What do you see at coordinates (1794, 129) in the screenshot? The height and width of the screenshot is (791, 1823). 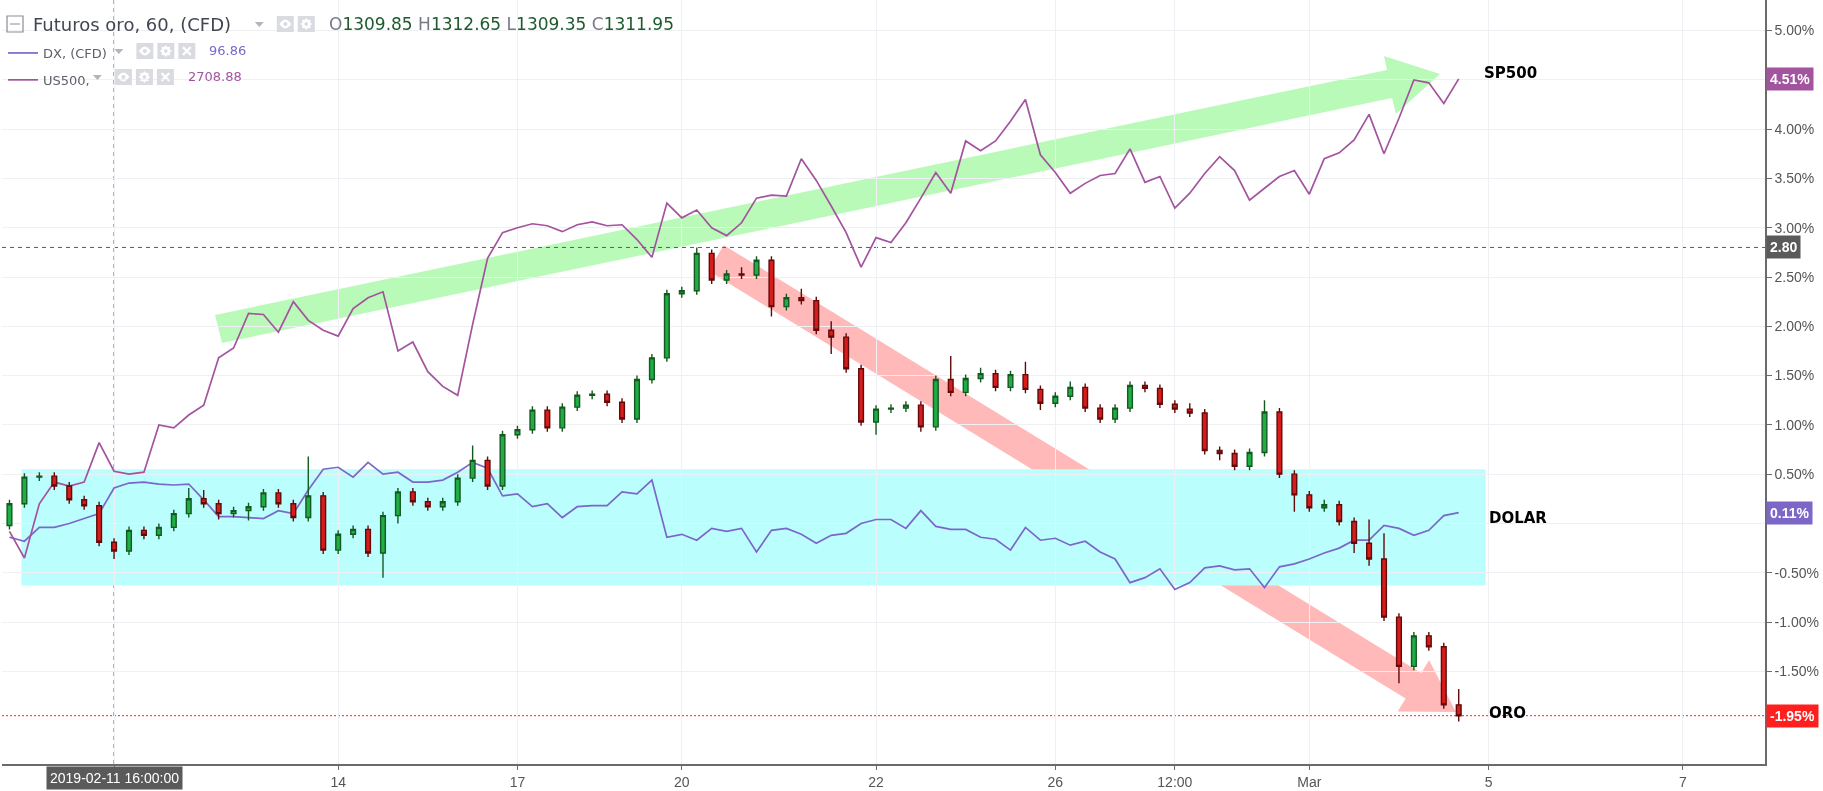 I see `y-tick-label: 4.00%` at bounding box center [1794, 129].